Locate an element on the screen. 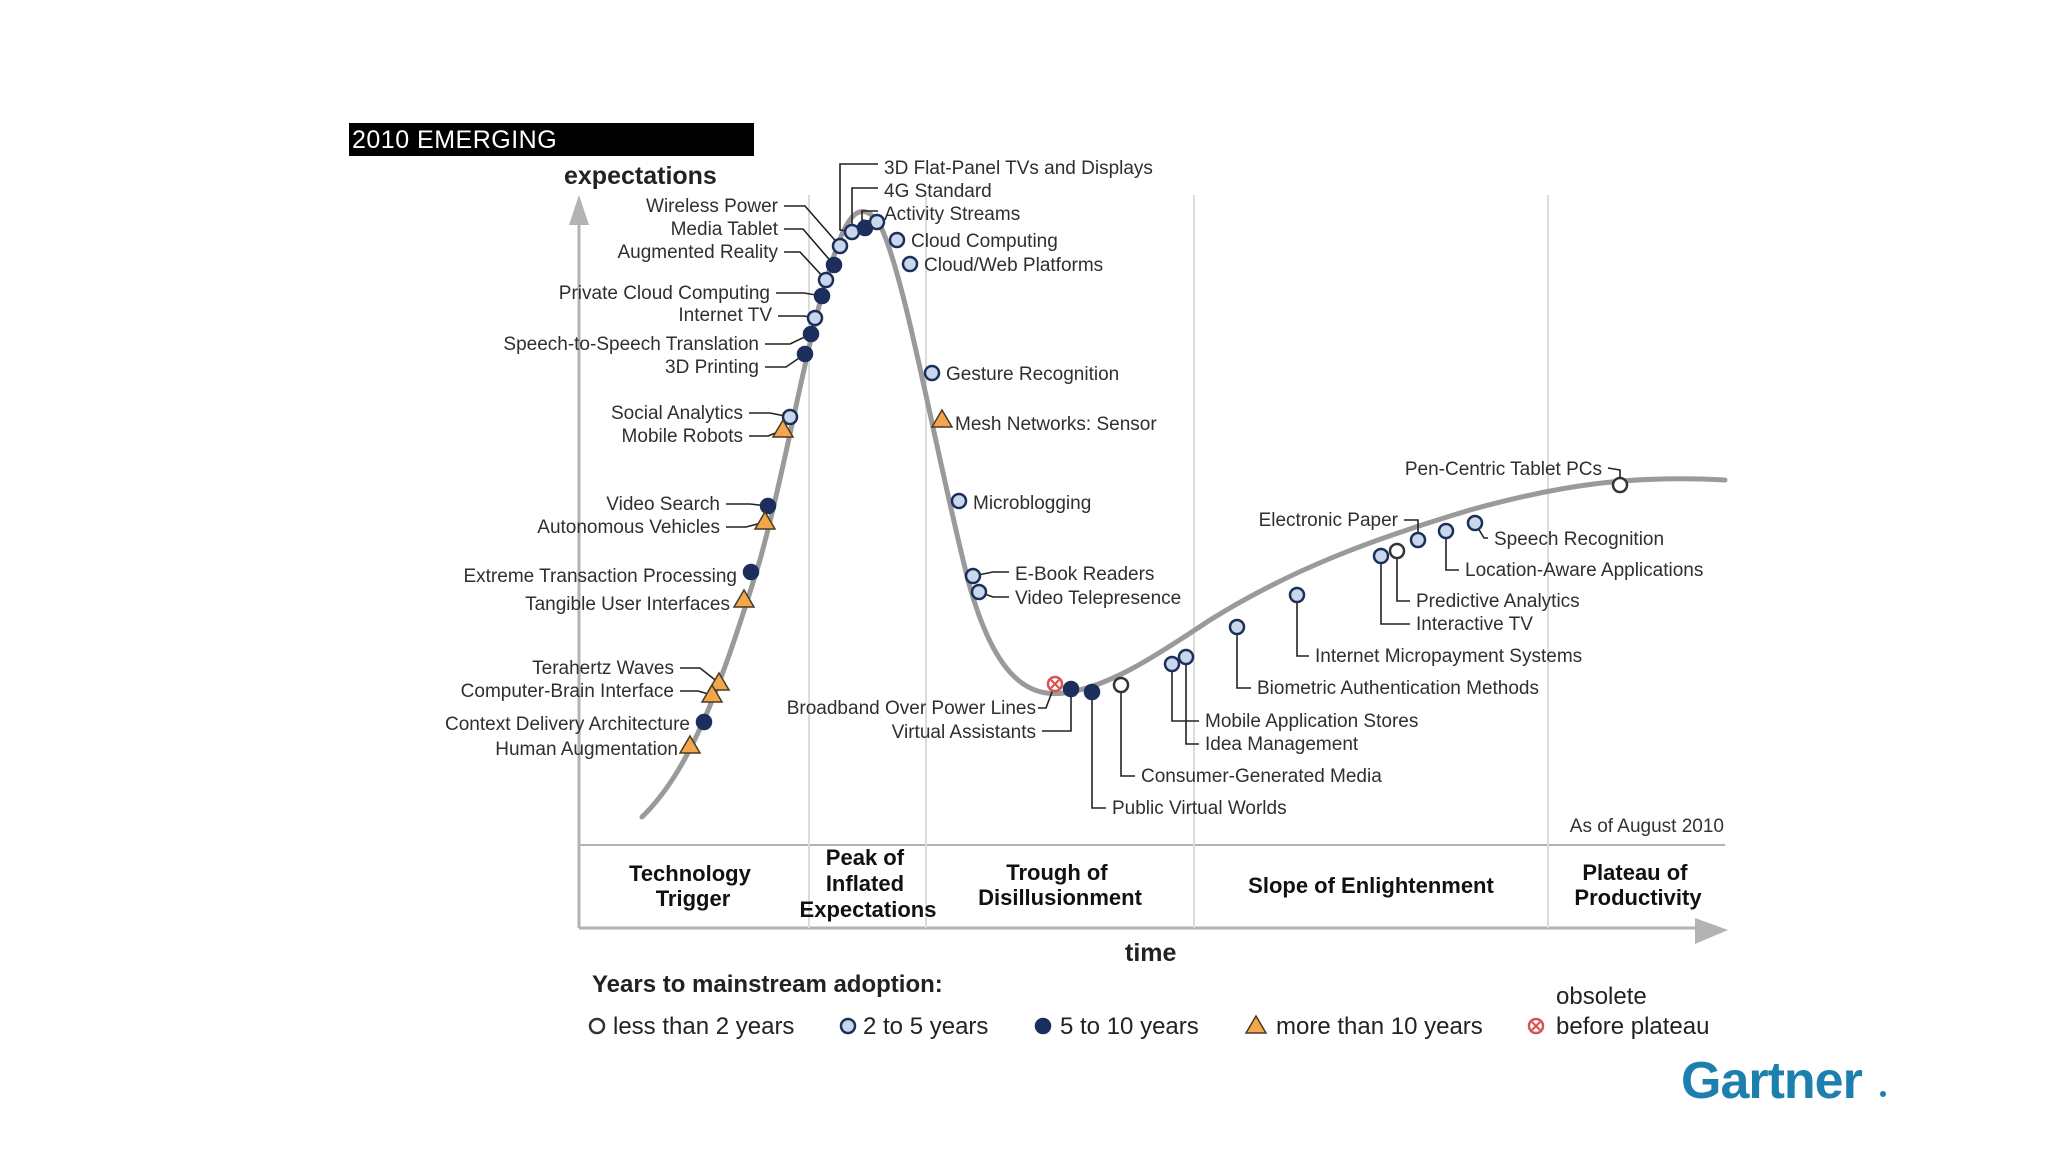 Image resolution: width=2048 pixels, height=1152 pixels. marker-public-virtual-worlds is located at coordinates (1092, 692).